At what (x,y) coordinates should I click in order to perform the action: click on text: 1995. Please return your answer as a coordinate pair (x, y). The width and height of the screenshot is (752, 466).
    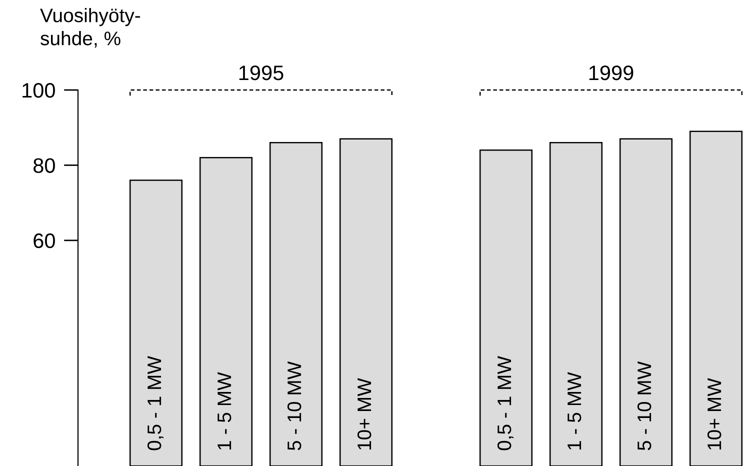
    Looking at the image, I should click on (261, 72).